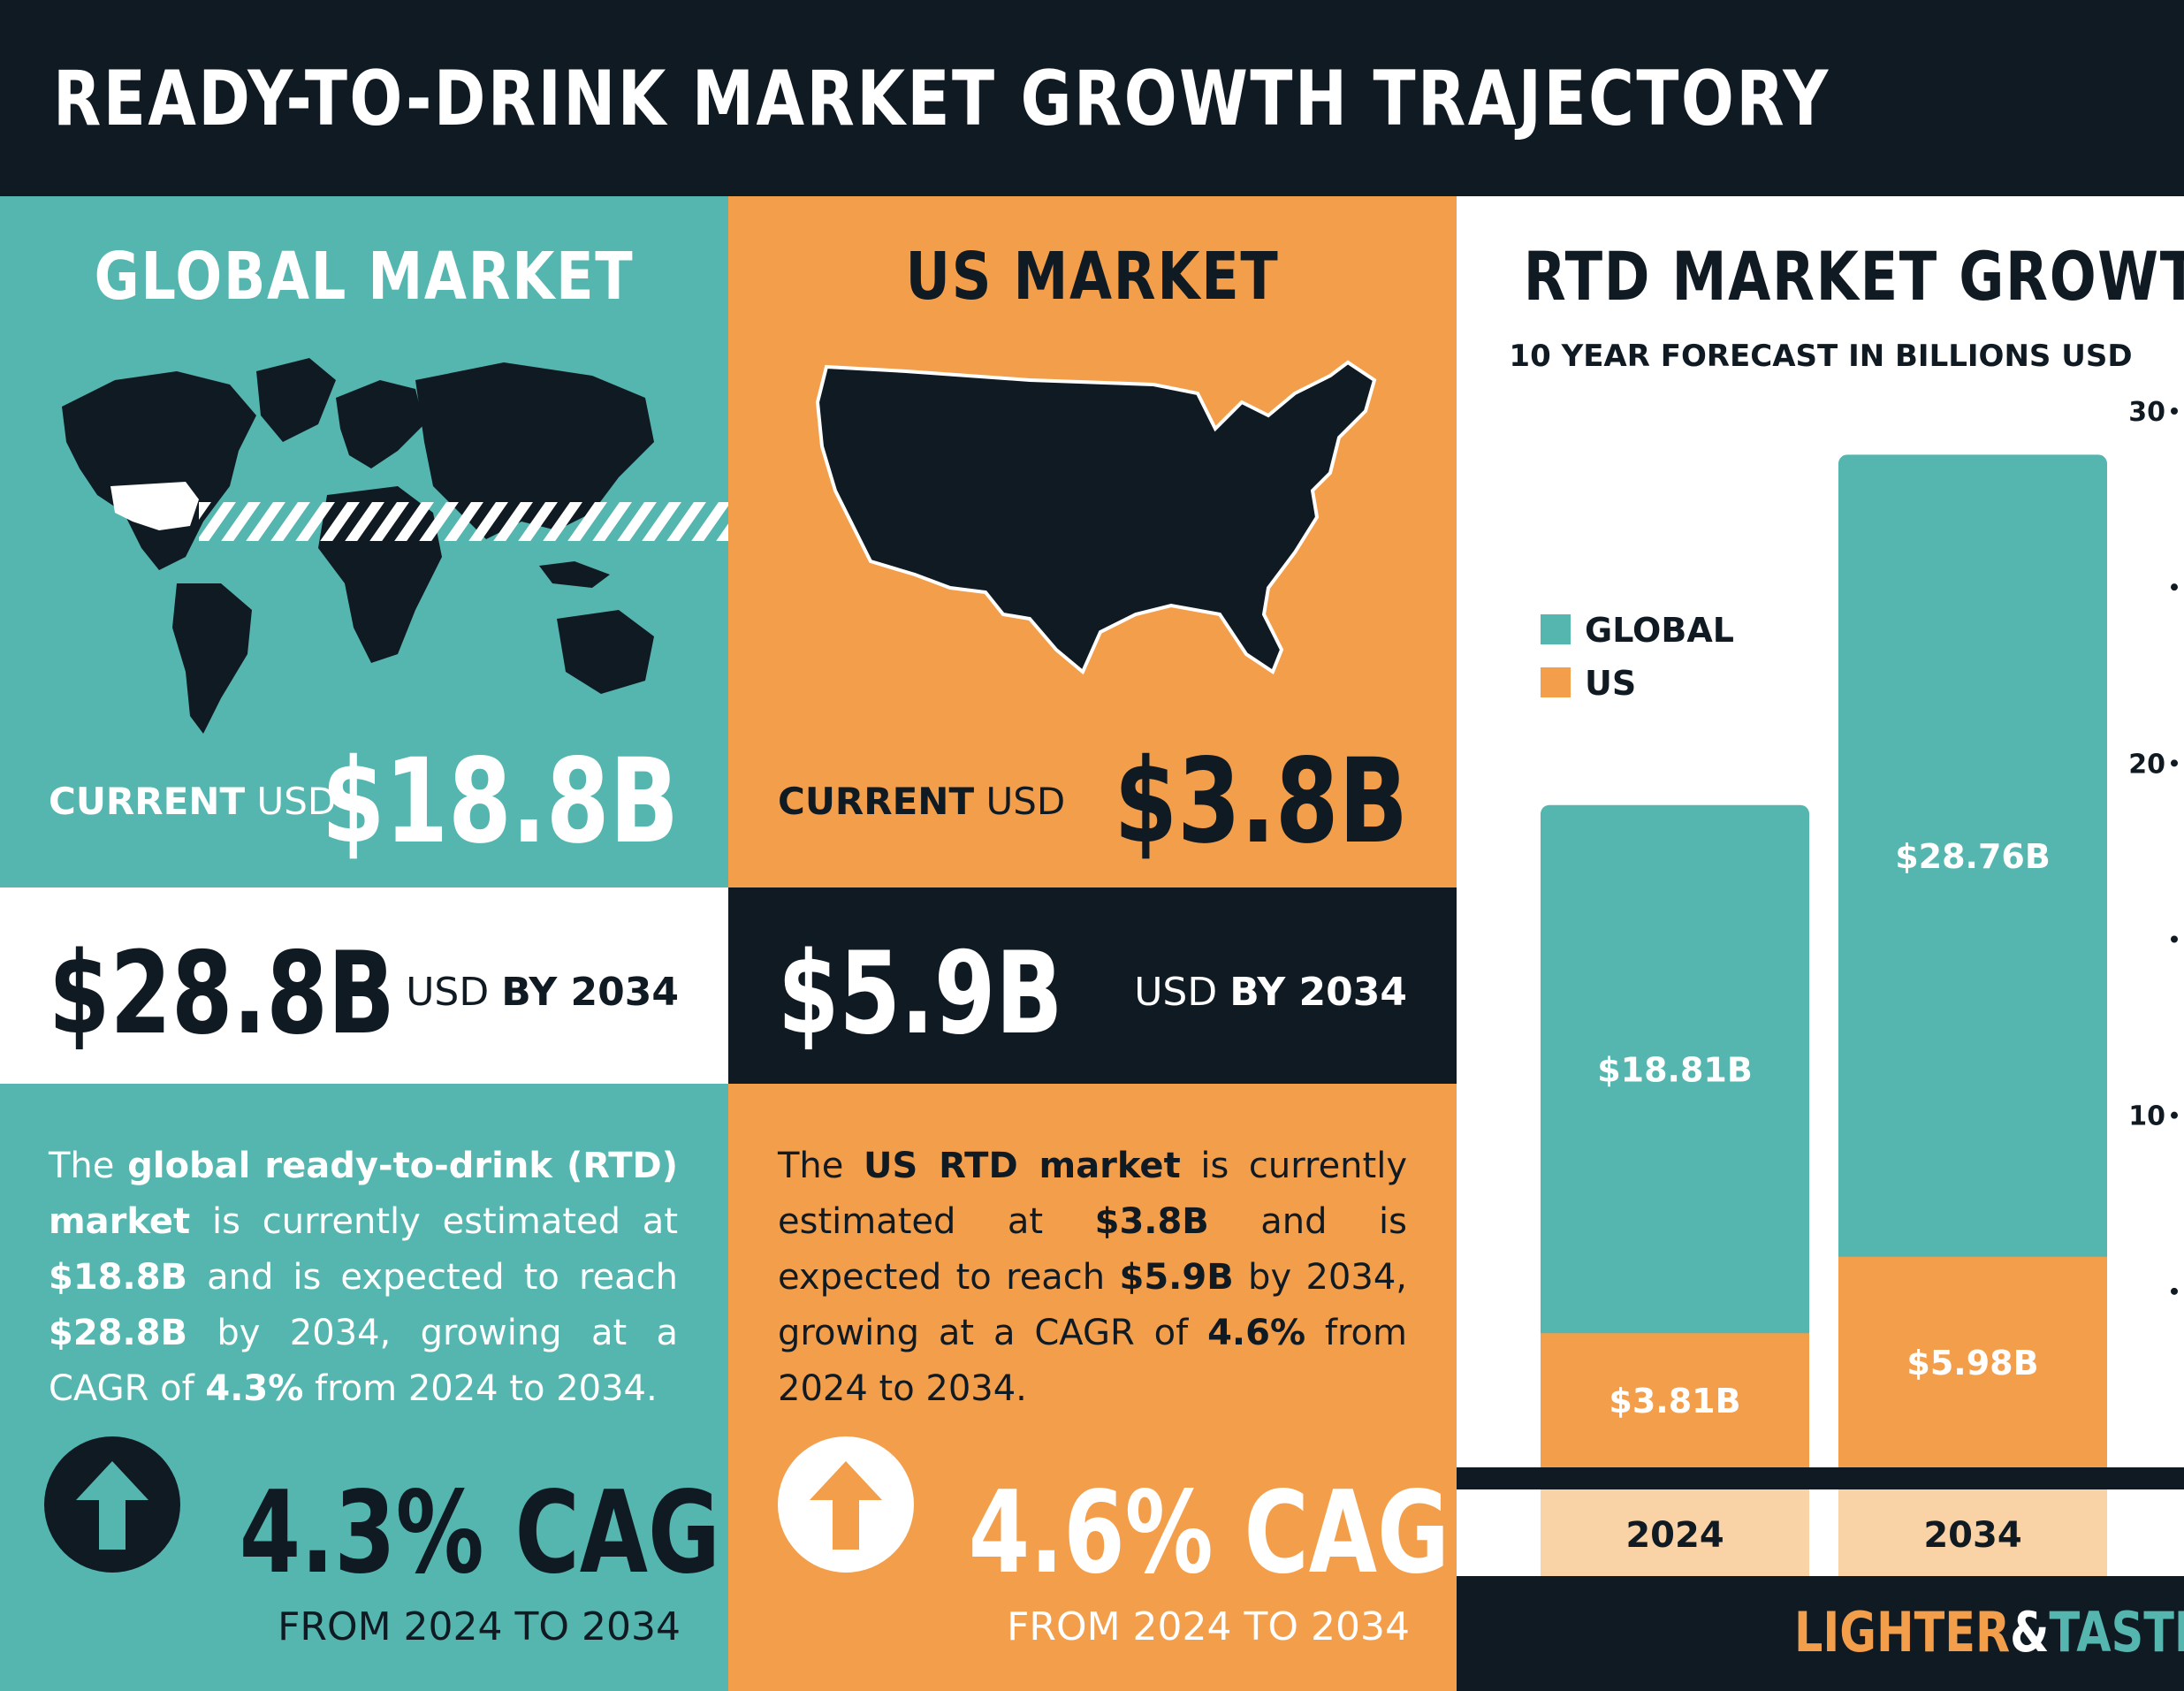 The height and width of the screenshot is (1691, 2184). What do you see at coordinates (1989, 1632) in the screenshot?
I see `brand-logo: LIGHTER&TASTIER` at bounding box center [1989, 1632].